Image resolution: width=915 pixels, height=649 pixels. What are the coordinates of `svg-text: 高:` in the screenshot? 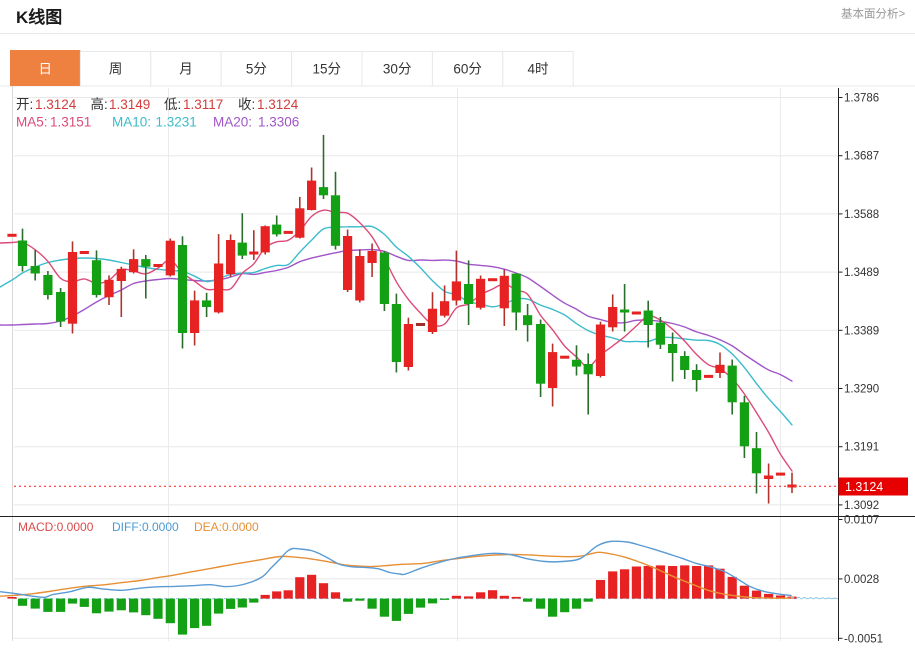 It's located at (99, 104).